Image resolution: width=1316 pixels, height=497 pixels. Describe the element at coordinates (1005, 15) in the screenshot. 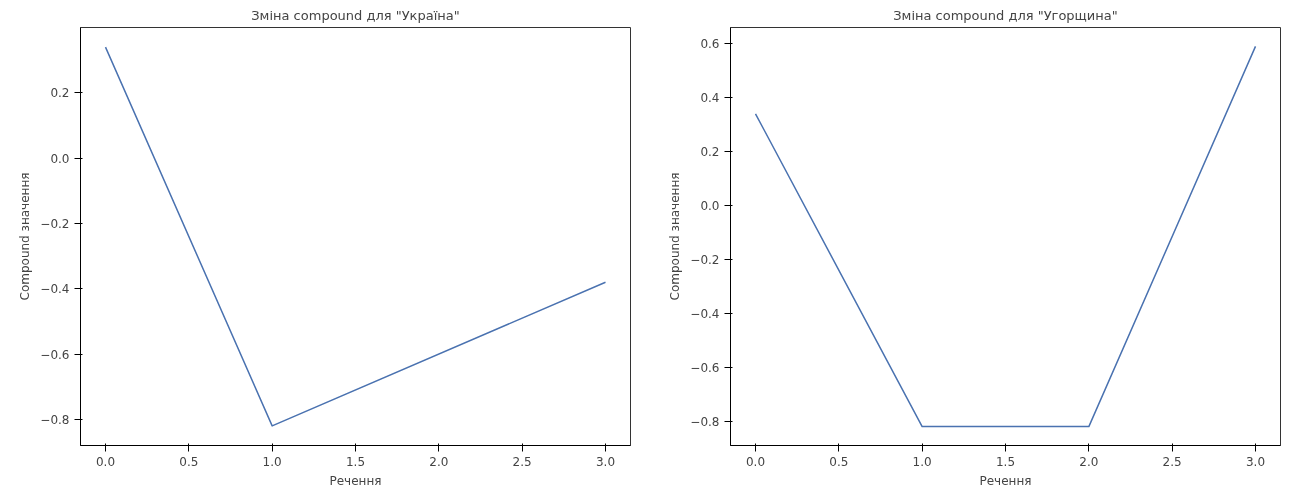

I see `chart-title: Зміна compound для "Угорщина"` at that location.